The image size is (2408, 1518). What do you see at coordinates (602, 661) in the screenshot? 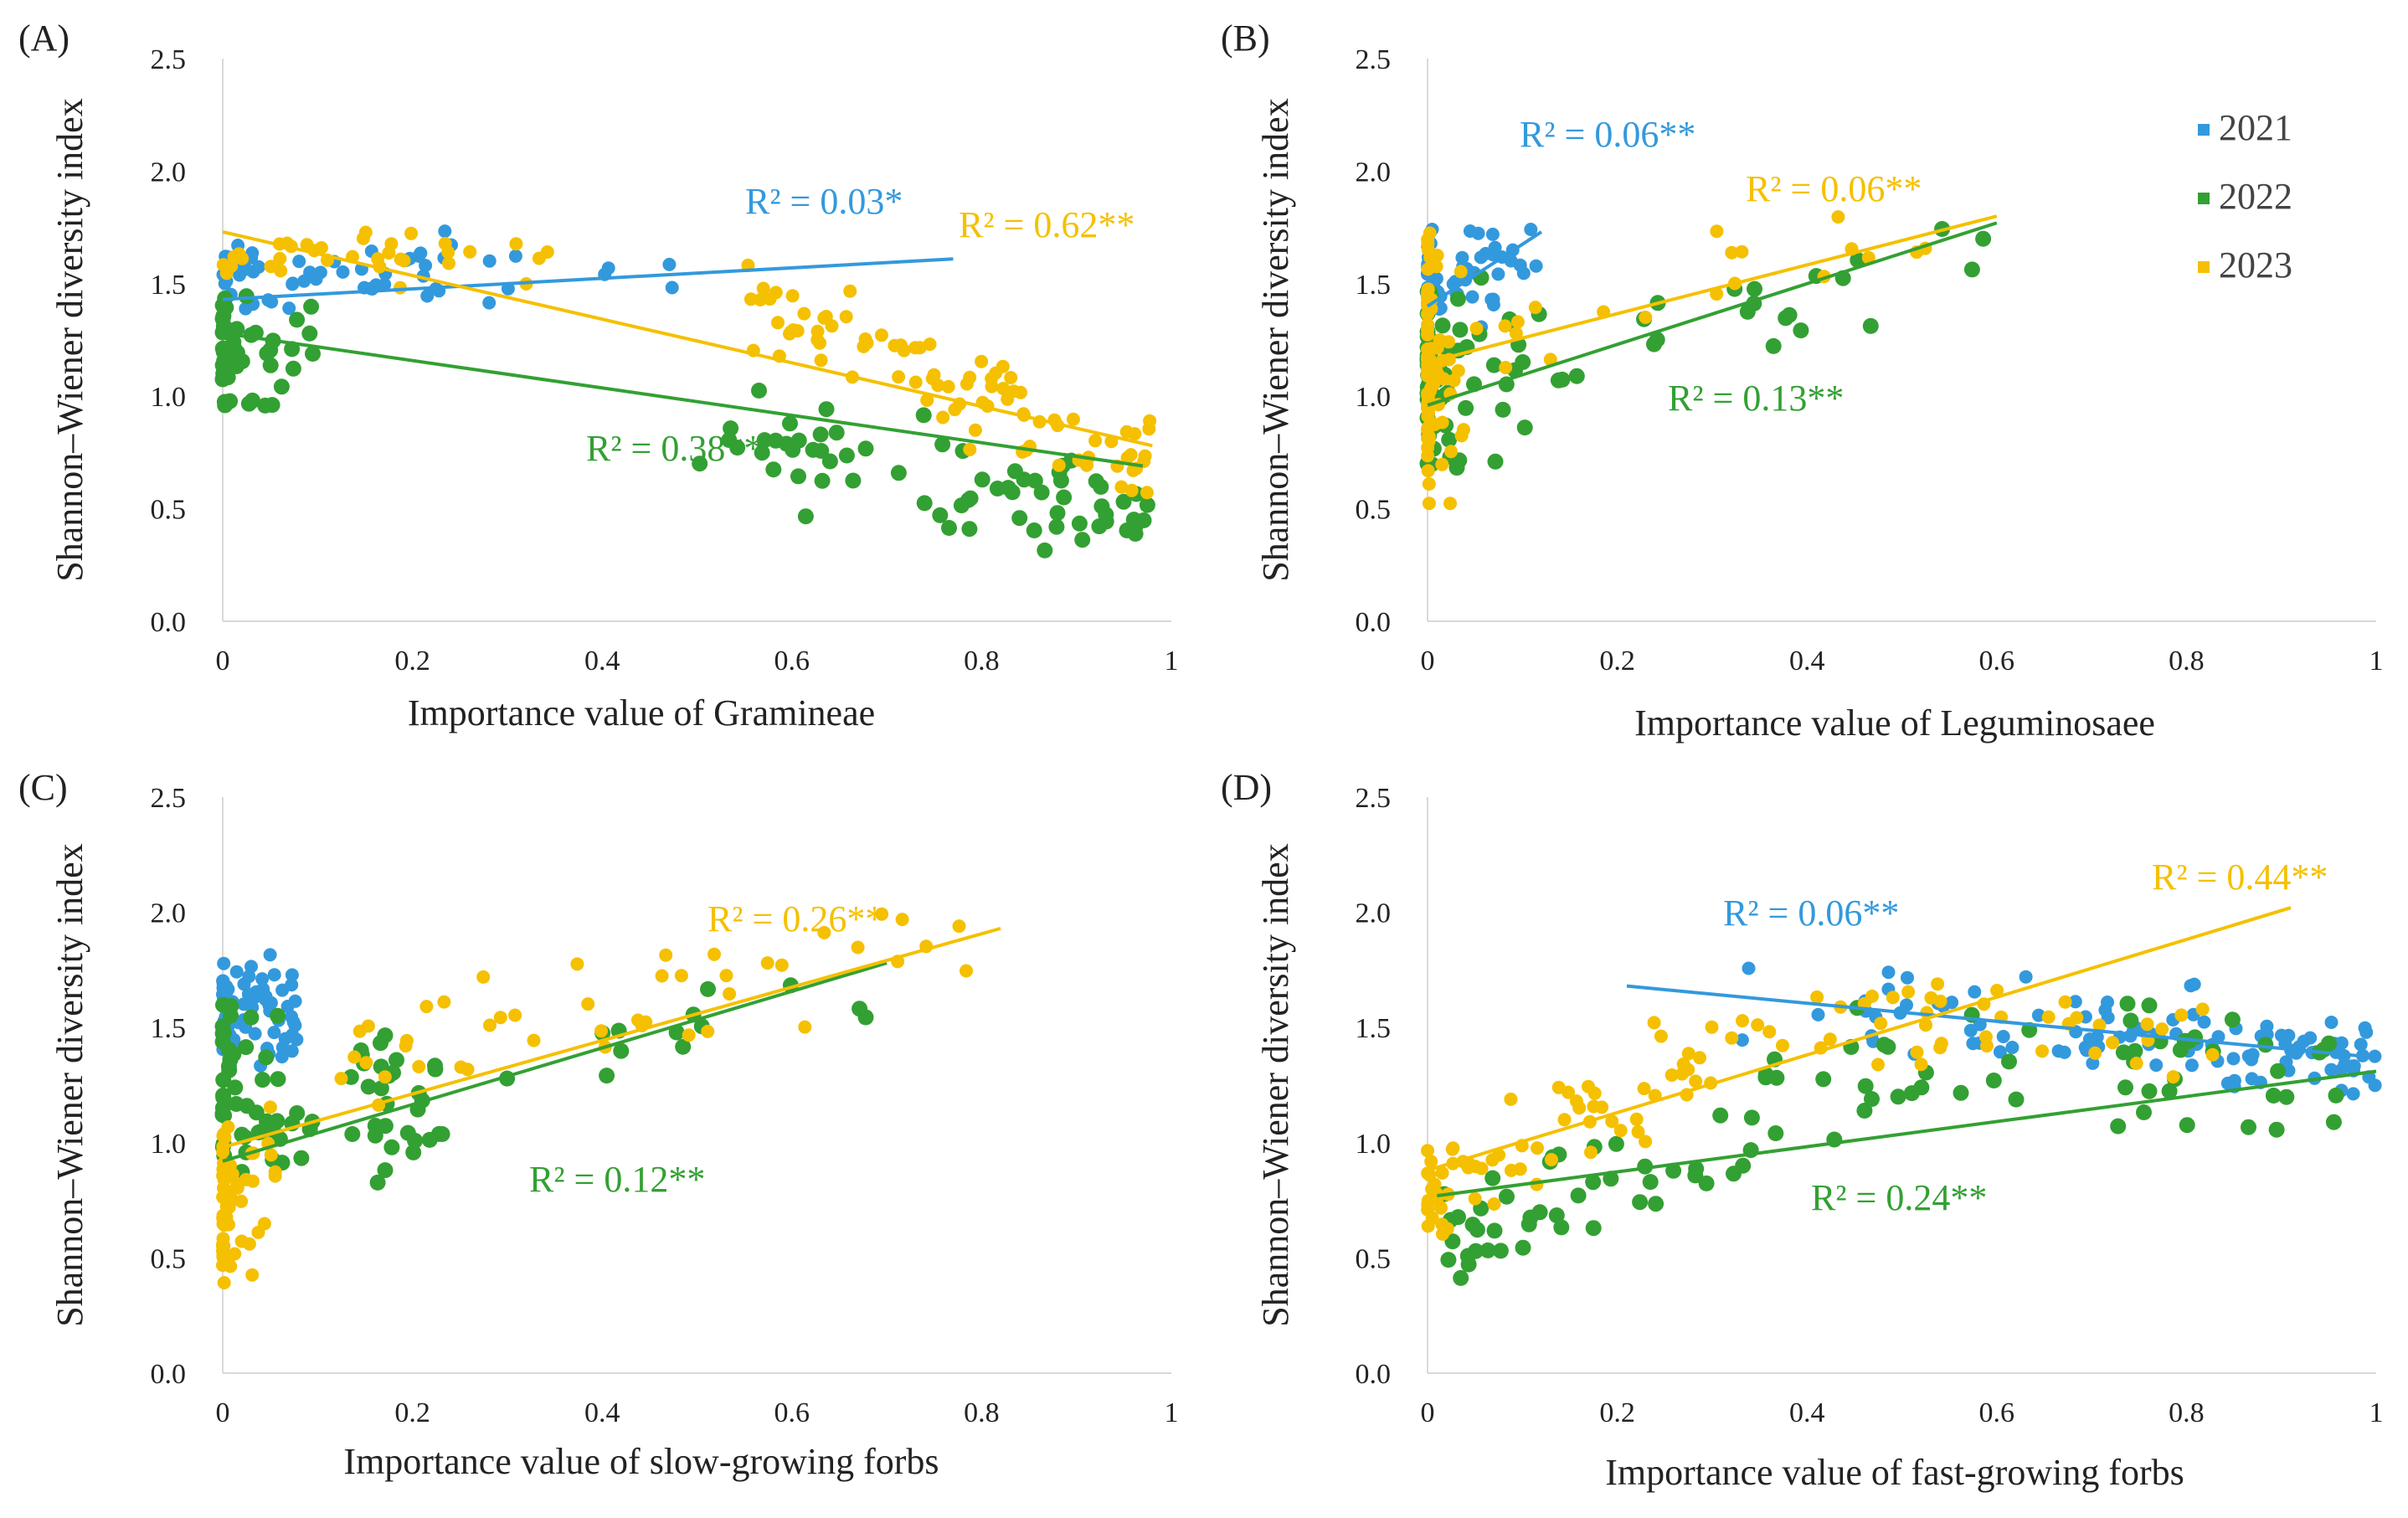
I see `x-tick-label: 0.4` at bounding box center [602, 661].